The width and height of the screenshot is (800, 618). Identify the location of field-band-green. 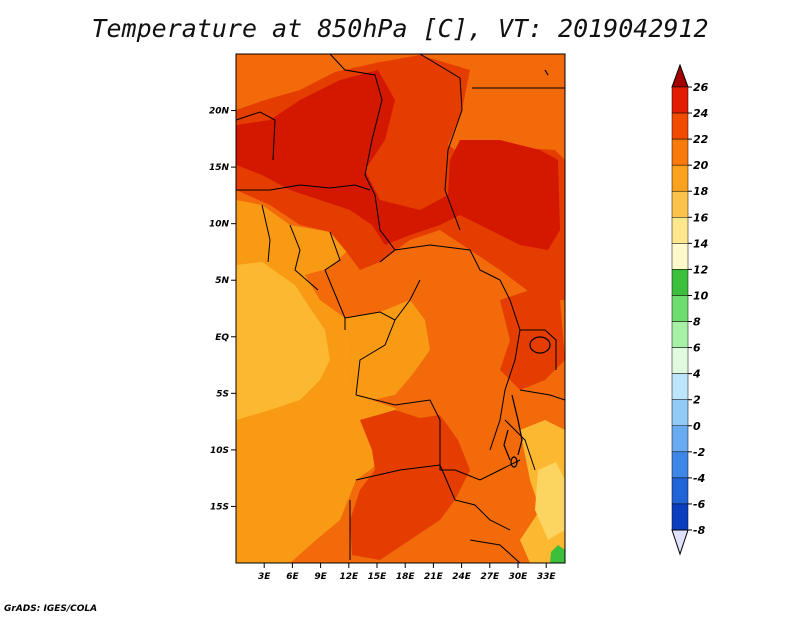
(557, 554).